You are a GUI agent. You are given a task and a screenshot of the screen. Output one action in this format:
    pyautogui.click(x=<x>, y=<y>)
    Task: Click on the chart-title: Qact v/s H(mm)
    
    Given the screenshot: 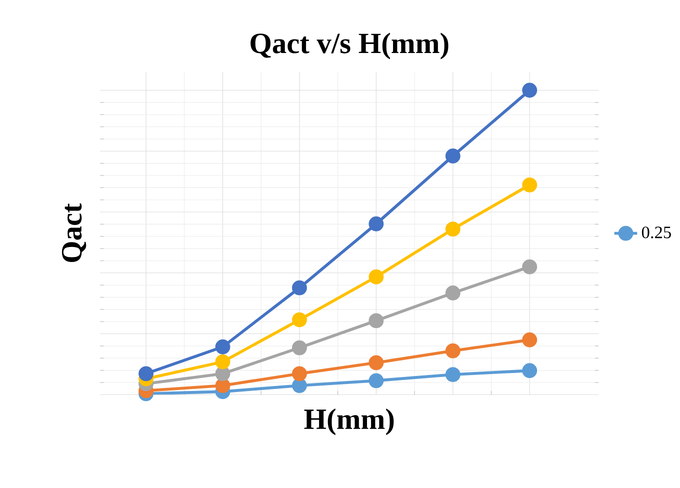 What is the action you would take?
    pyautogui.click(x=349, y=46)
    